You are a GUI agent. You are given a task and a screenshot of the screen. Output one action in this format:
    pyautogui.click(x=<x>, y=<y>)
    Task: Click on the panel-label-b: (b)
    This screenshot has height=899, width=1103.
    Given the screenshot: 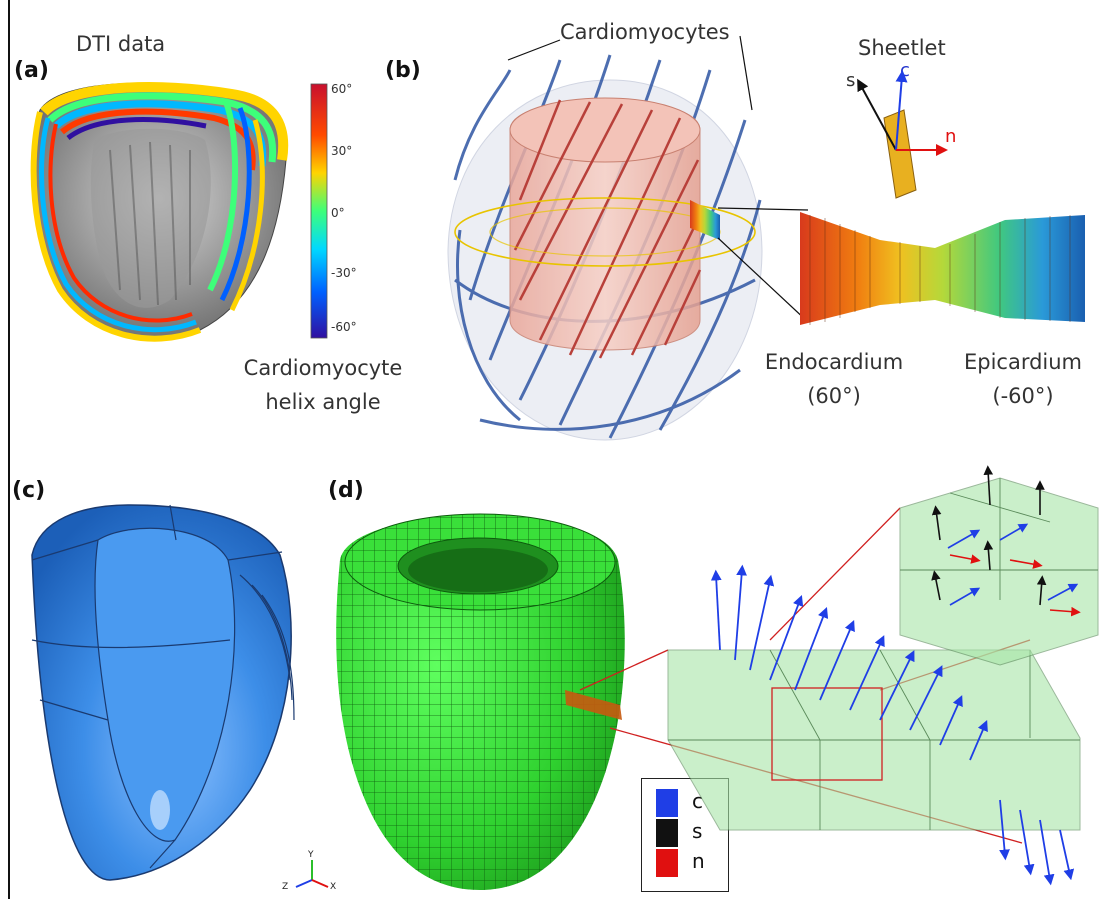 What is the action you would take?
    pyautogui.click(x=403, y=70)
    